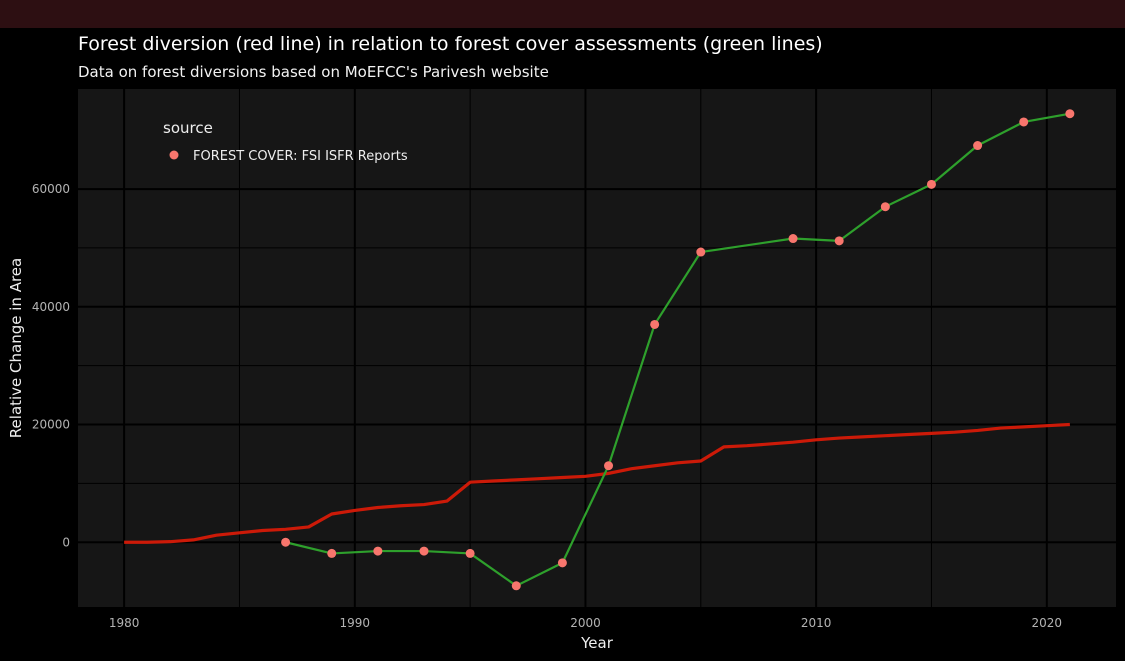  I want to click on y-axis-title: Relative Change in Area, so click(16, 348).